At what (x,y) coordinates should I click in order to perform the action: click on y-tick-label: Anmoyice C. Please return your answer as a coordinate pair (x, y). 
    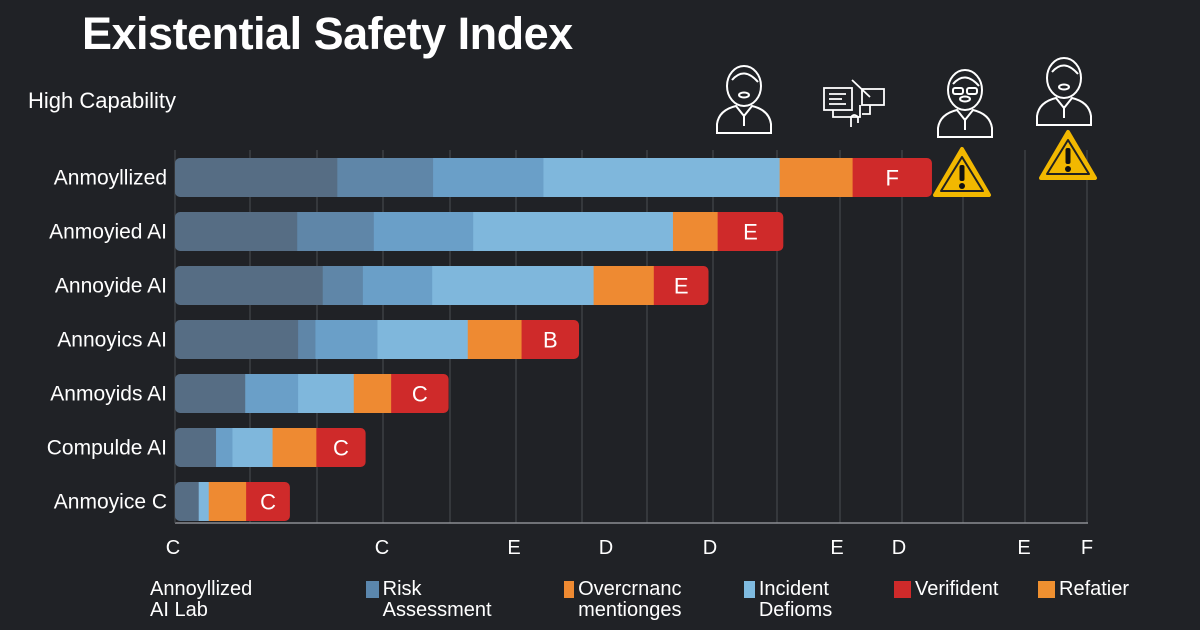
    Looking at the image, I should click on (110, 502).